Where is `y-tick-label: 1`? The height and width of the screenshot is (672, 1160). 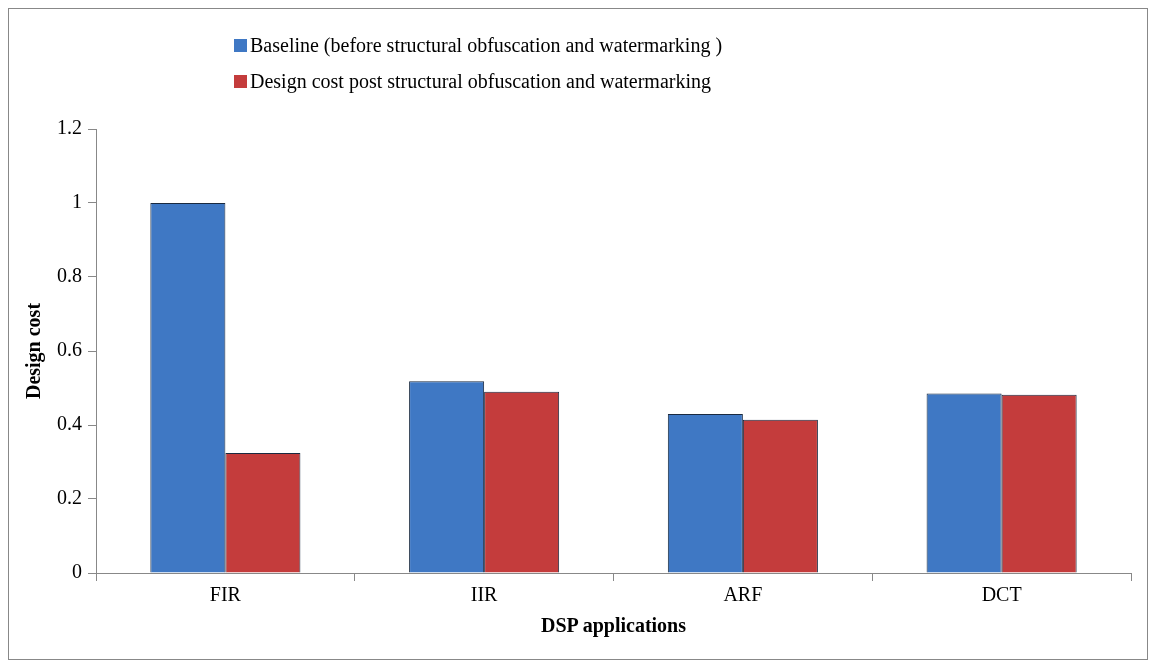
y-tick-label: 1 is located at coordinates (77, 201).